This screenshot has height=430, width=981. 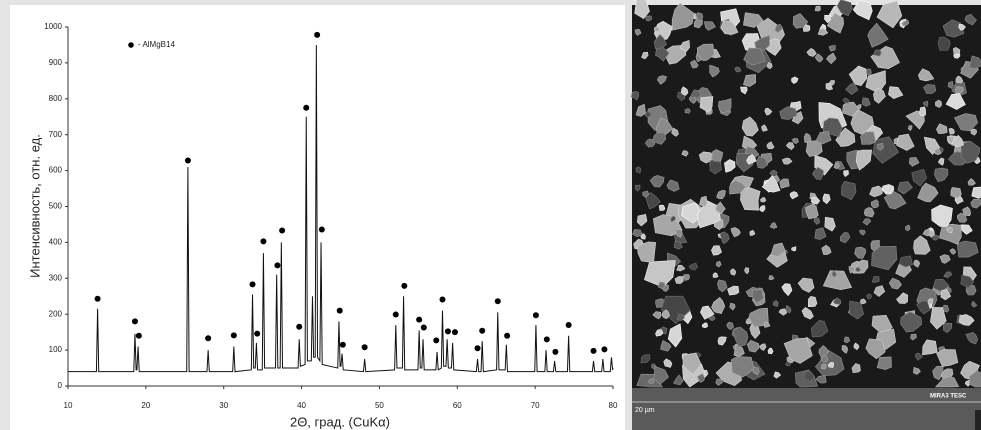 What do you see at coordinates (34, 206) in the screenshot?
I see `y-axis-title: Интенсивность, отн. ед.` at bounding box center [34, 206].